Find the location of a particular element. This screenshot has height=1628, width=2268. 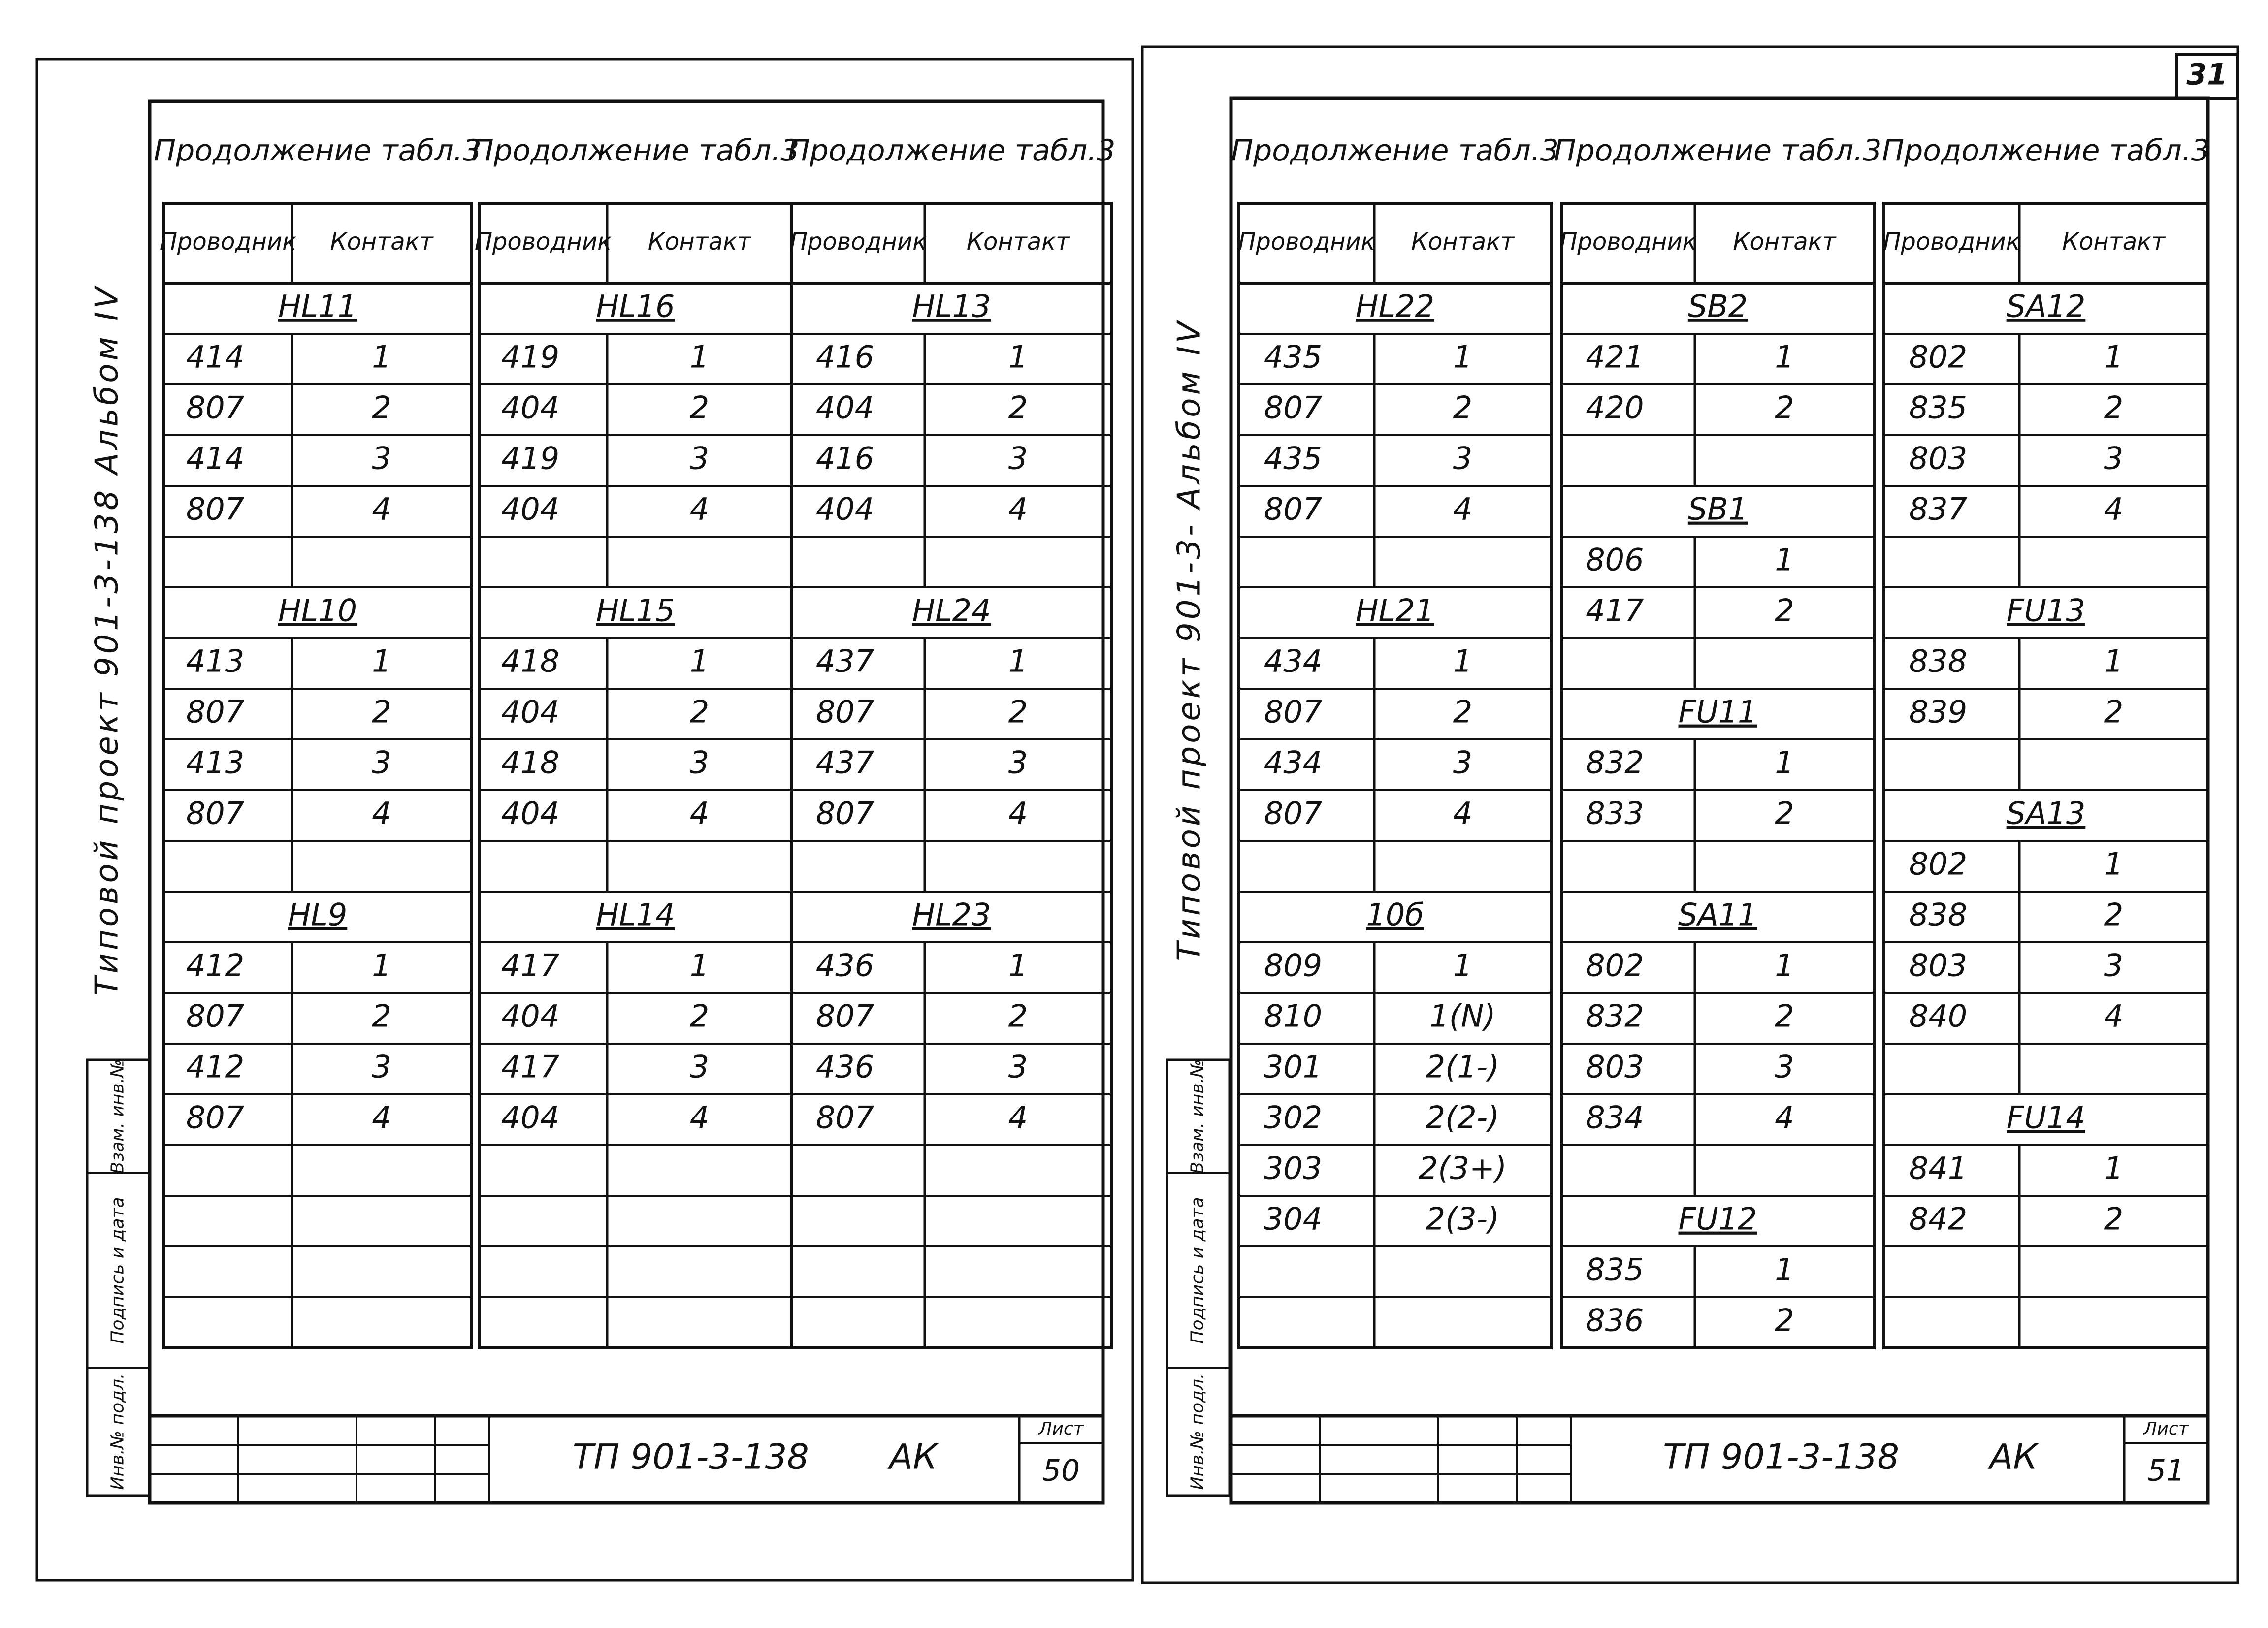

group-heading: HL14 is located at coordinates (635, 915).